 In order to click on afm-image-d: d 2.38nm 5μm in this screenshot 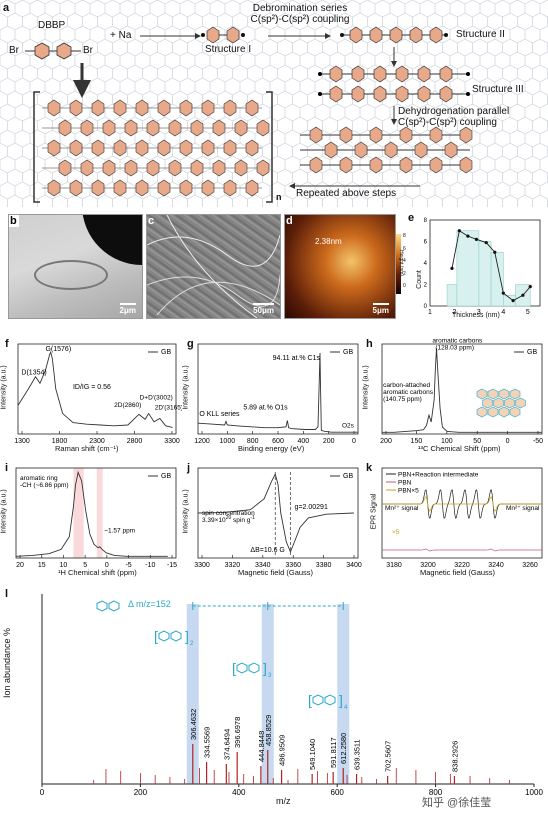, I will do `click(340, 266)`.